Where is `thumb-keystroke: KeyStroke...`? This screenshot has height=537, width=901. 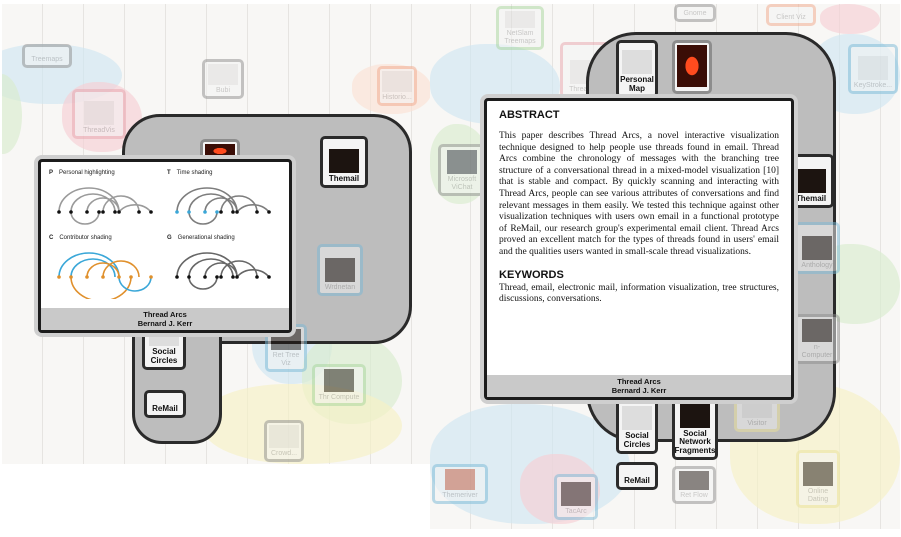 thumb-keystroke: KeyStroke... is located at coordinates (873, 69).